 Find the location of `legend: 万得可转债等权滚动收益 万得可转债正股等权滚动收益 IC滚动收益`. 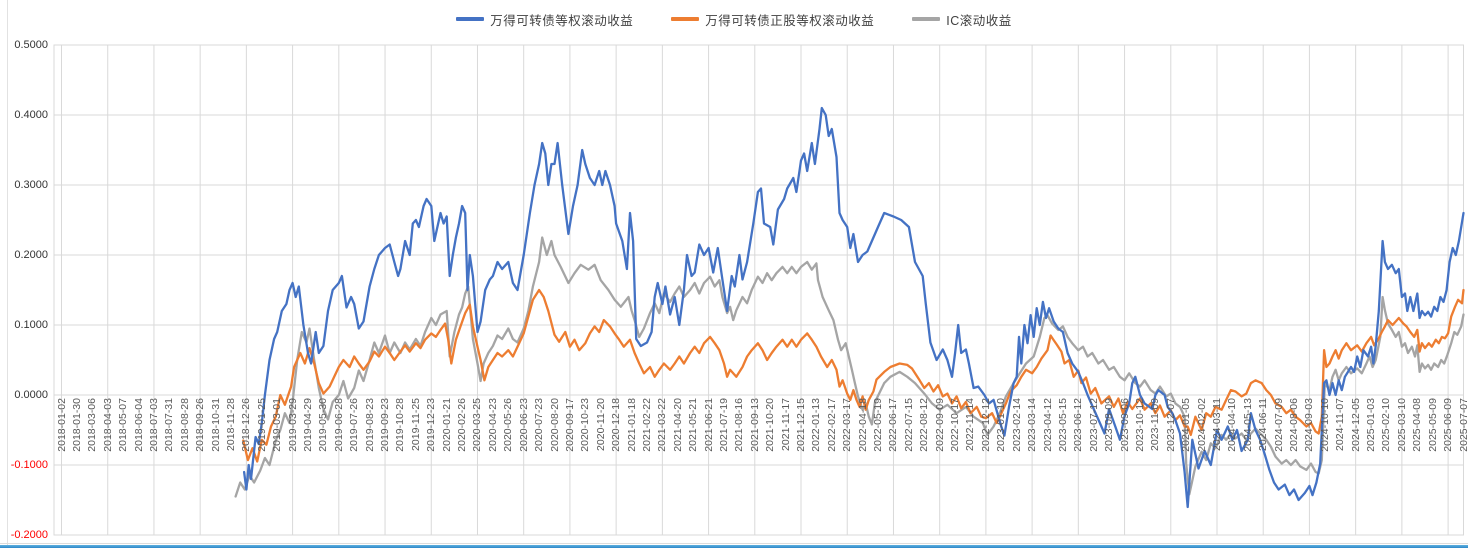

legend: 万得可转债等权滚动收益 万得可转债正股等权滚动收益 IC滚动收益 is located at coordinates (734, 19).